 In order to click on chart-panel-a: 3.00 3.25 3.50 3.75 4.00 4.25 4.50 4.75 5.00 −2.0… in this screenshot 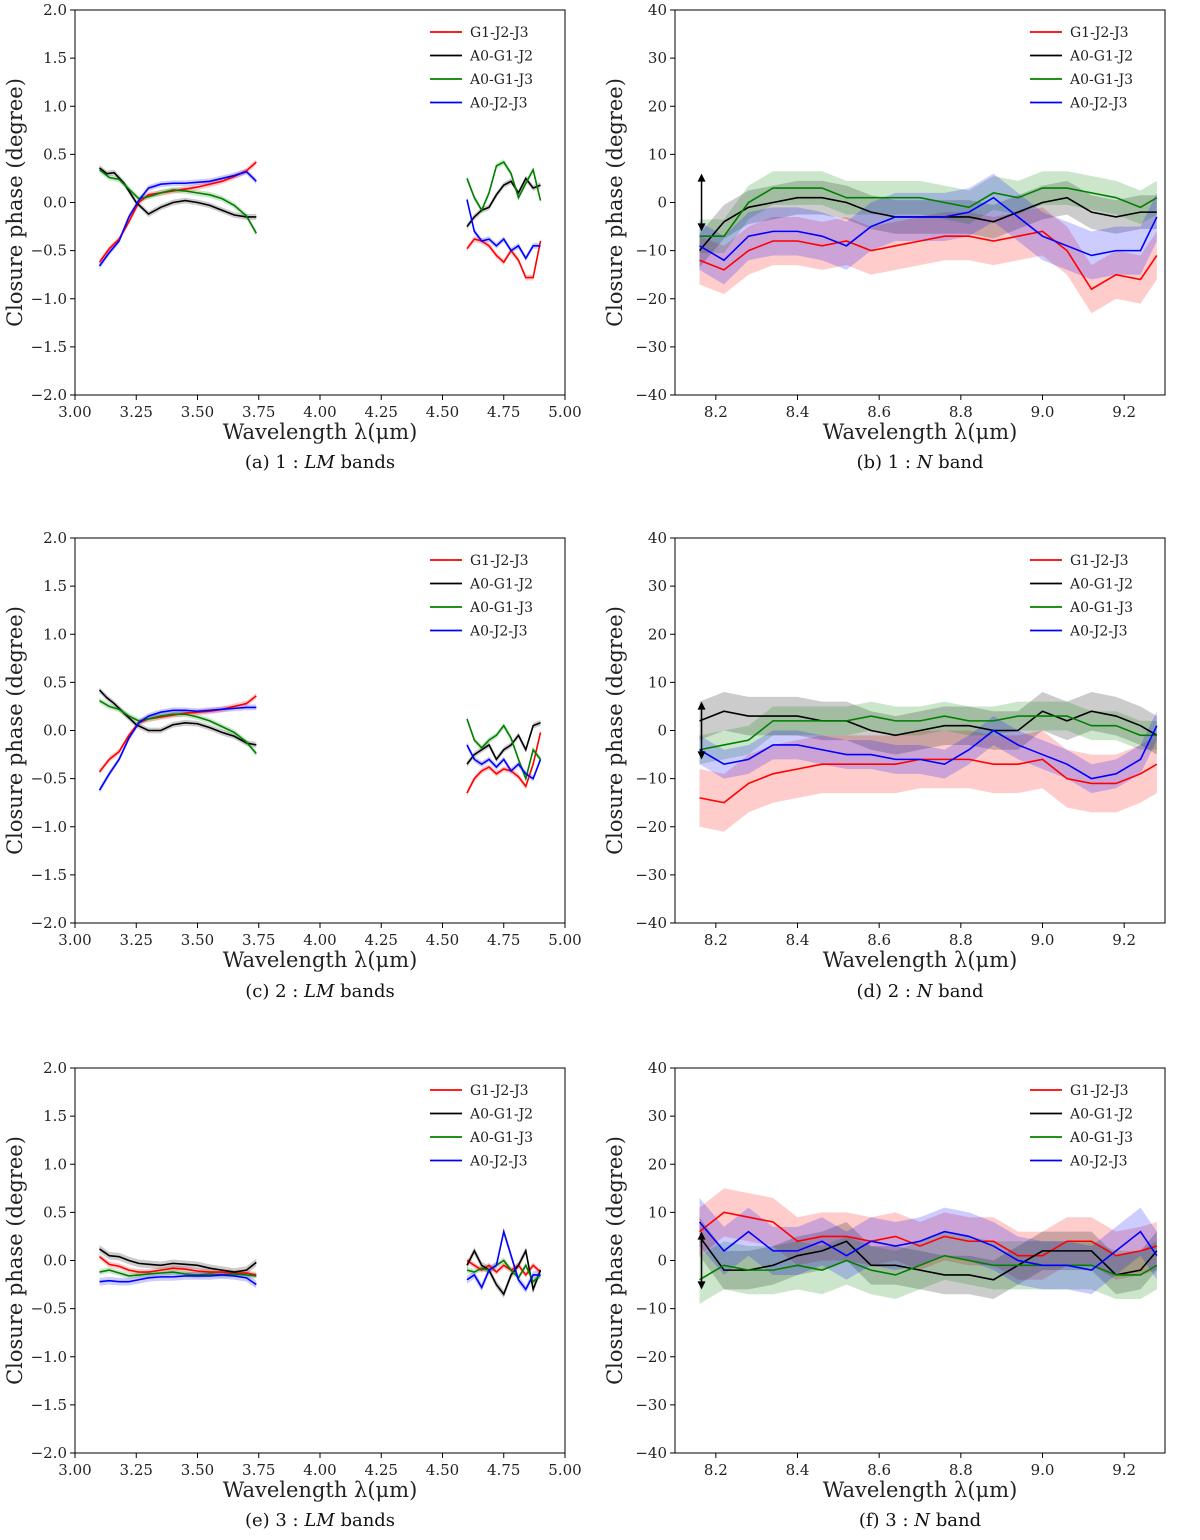, I will do `click(292, 222)`.